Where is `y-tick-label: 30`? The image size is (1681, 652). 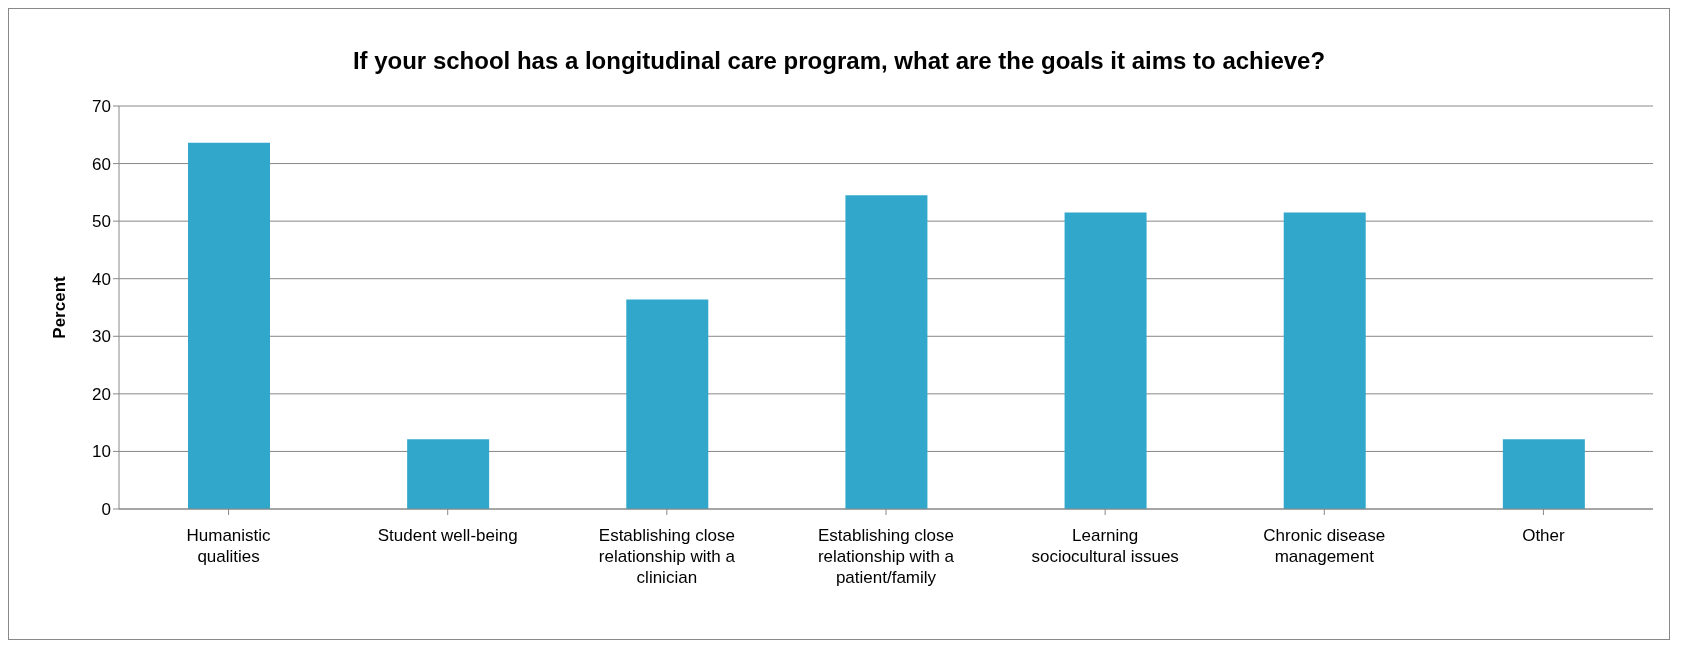
y-tick-label: 30 is located at coordinates (101, 337).